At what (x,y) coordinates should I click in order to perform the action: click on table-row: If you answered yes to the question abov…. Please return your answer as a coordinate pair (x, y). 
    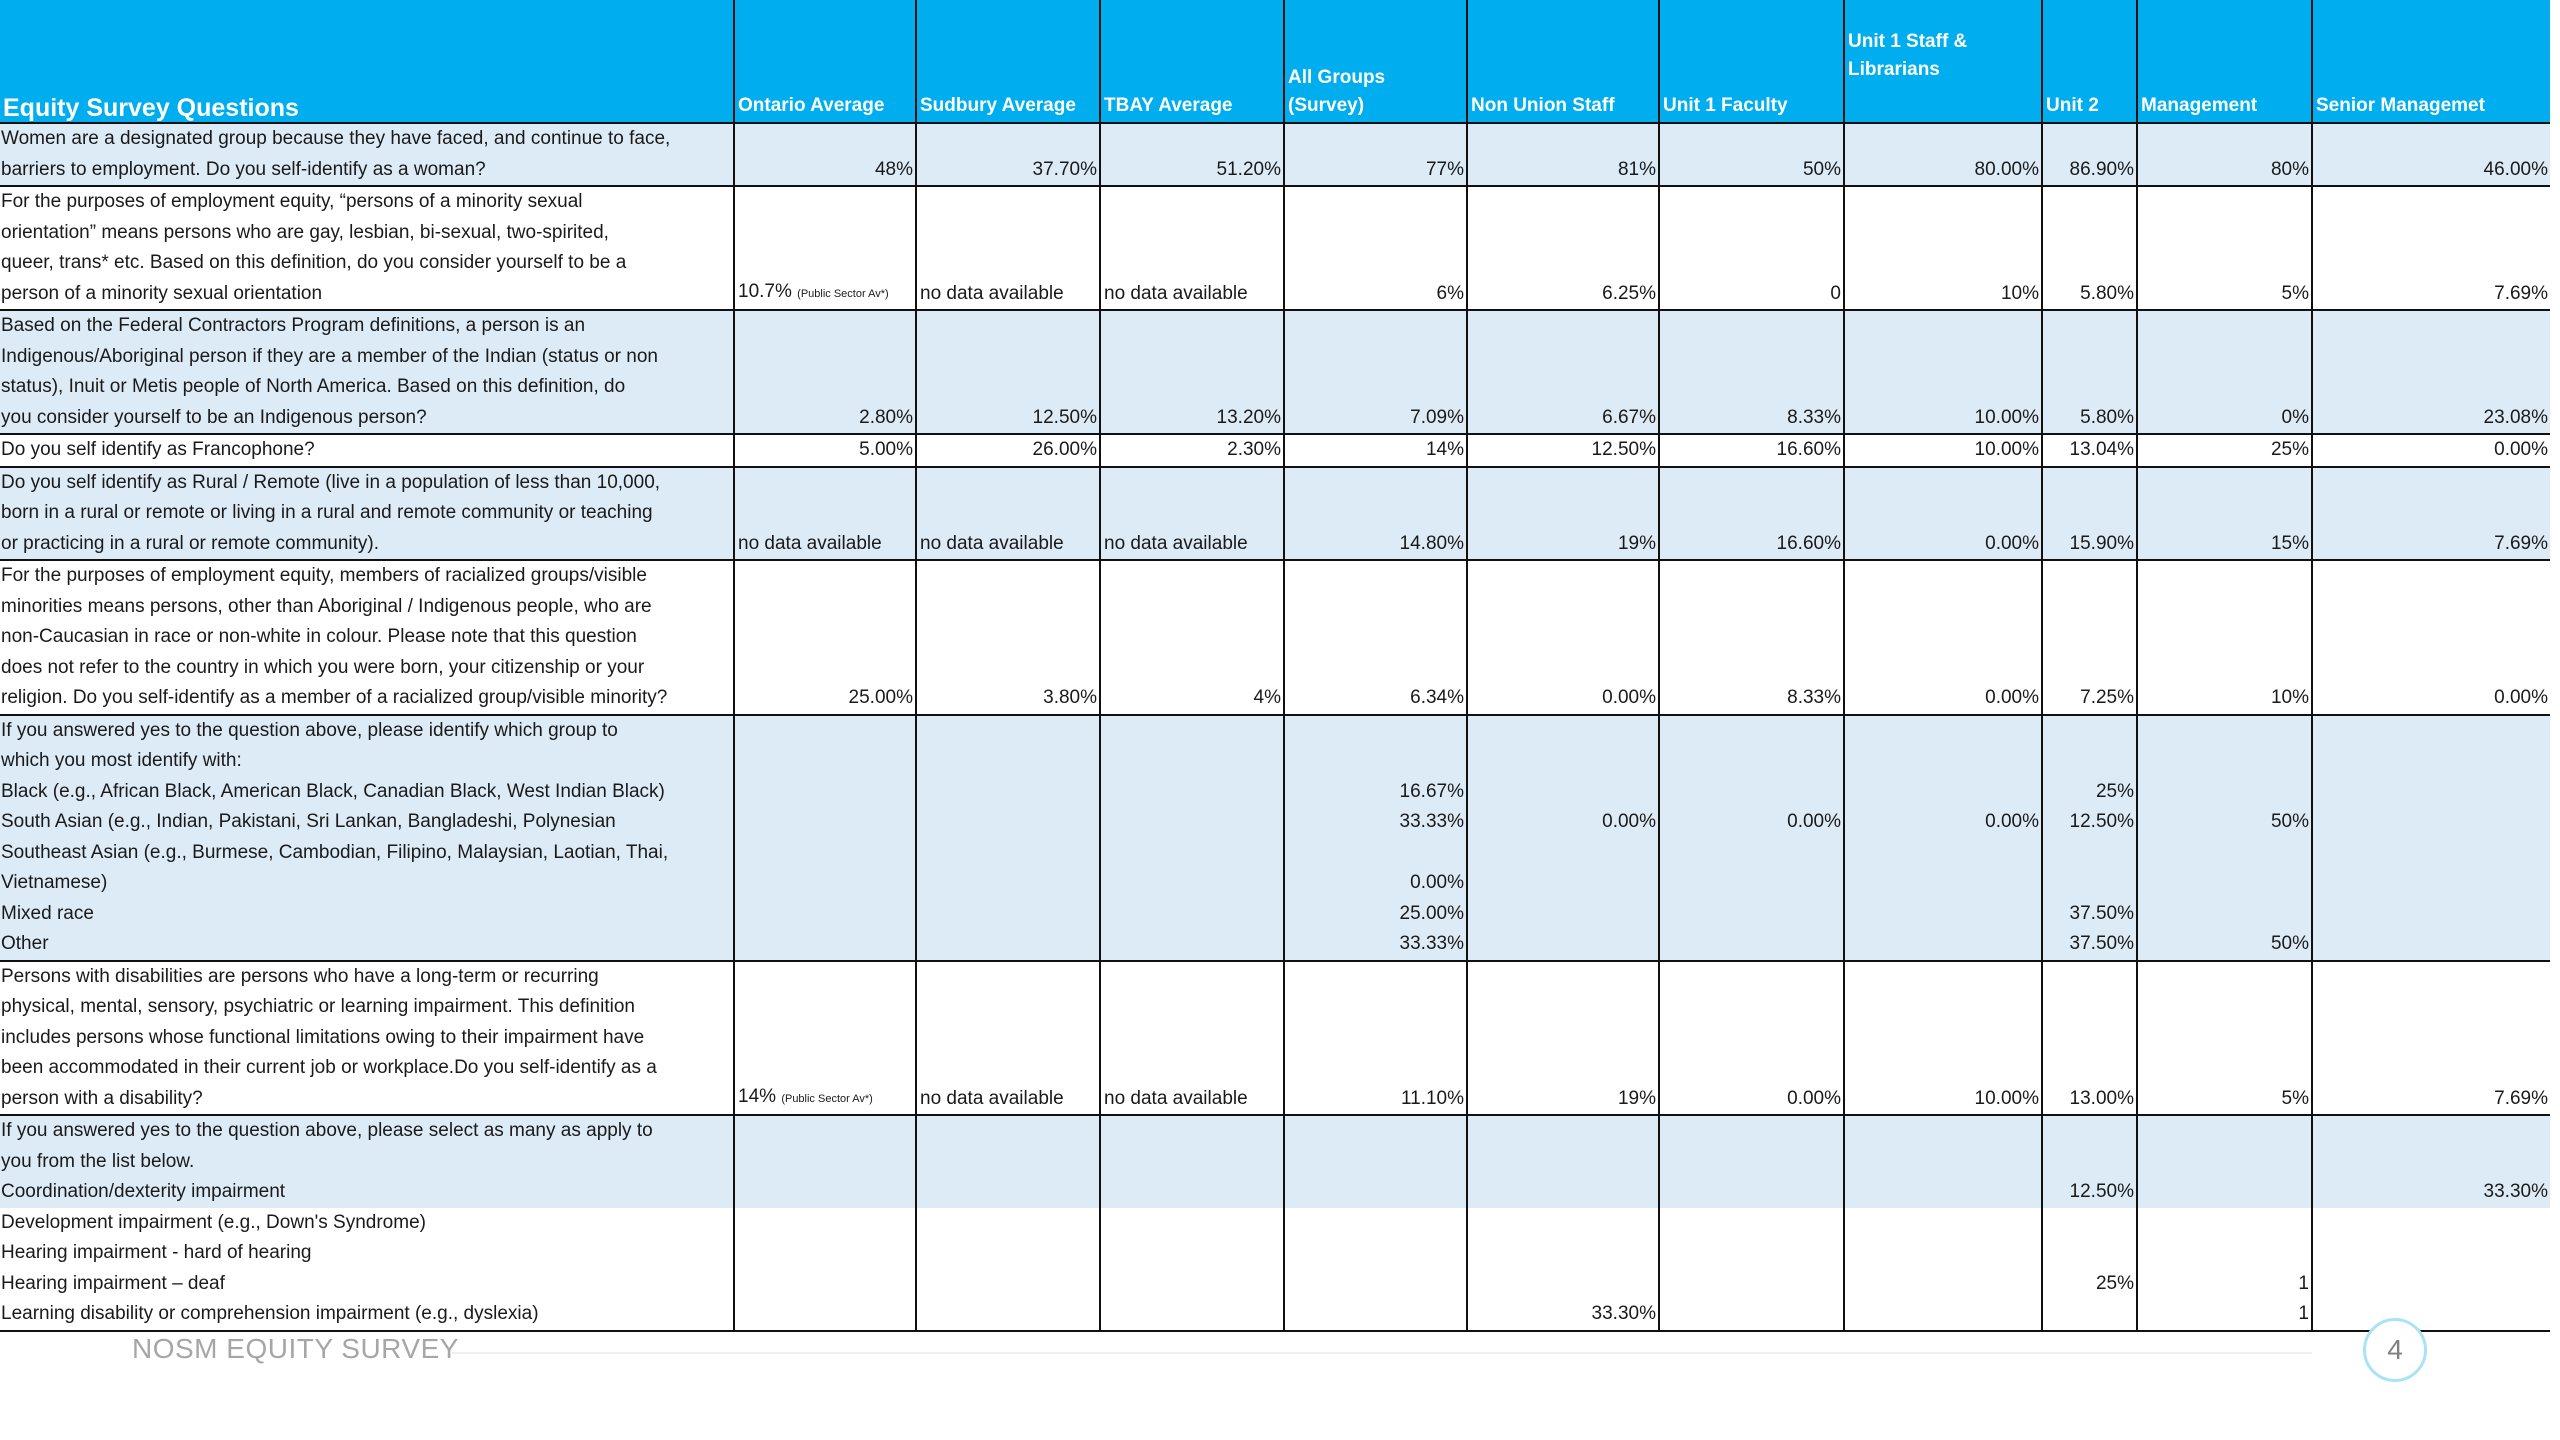
    Looking at the image, I should click on (1275, 1161).